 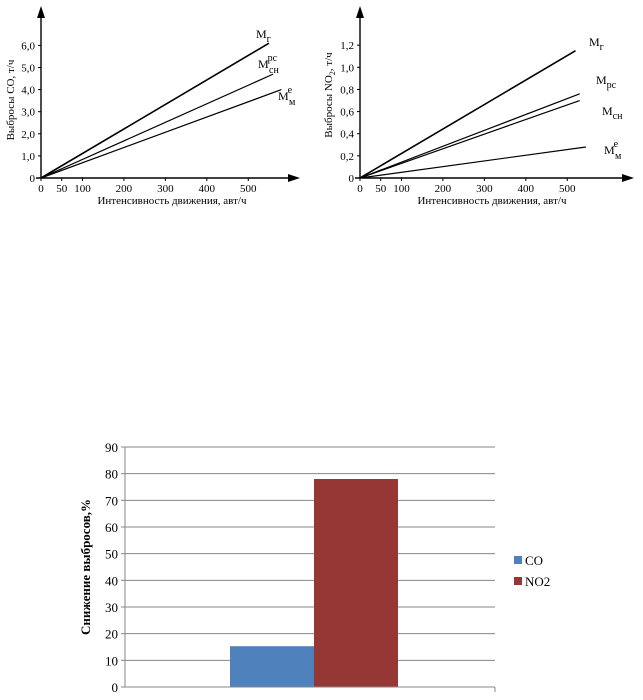 I want to click on co-x-tick-label: 300, so click(x=165, y=189).